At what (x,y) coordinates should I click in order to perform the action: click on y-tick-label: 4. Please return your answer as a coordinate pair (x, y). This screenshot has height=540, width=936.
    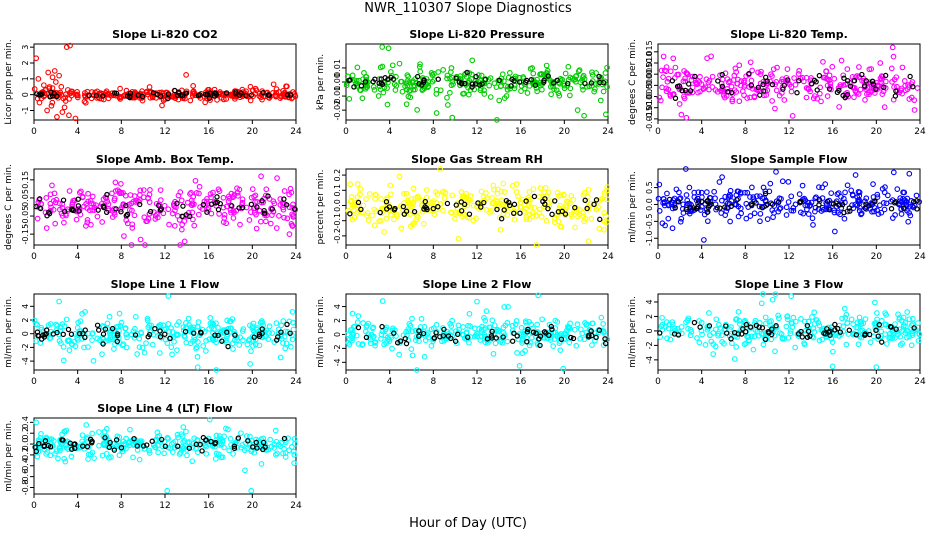
    Looking at the image, I should click on (649, 301).